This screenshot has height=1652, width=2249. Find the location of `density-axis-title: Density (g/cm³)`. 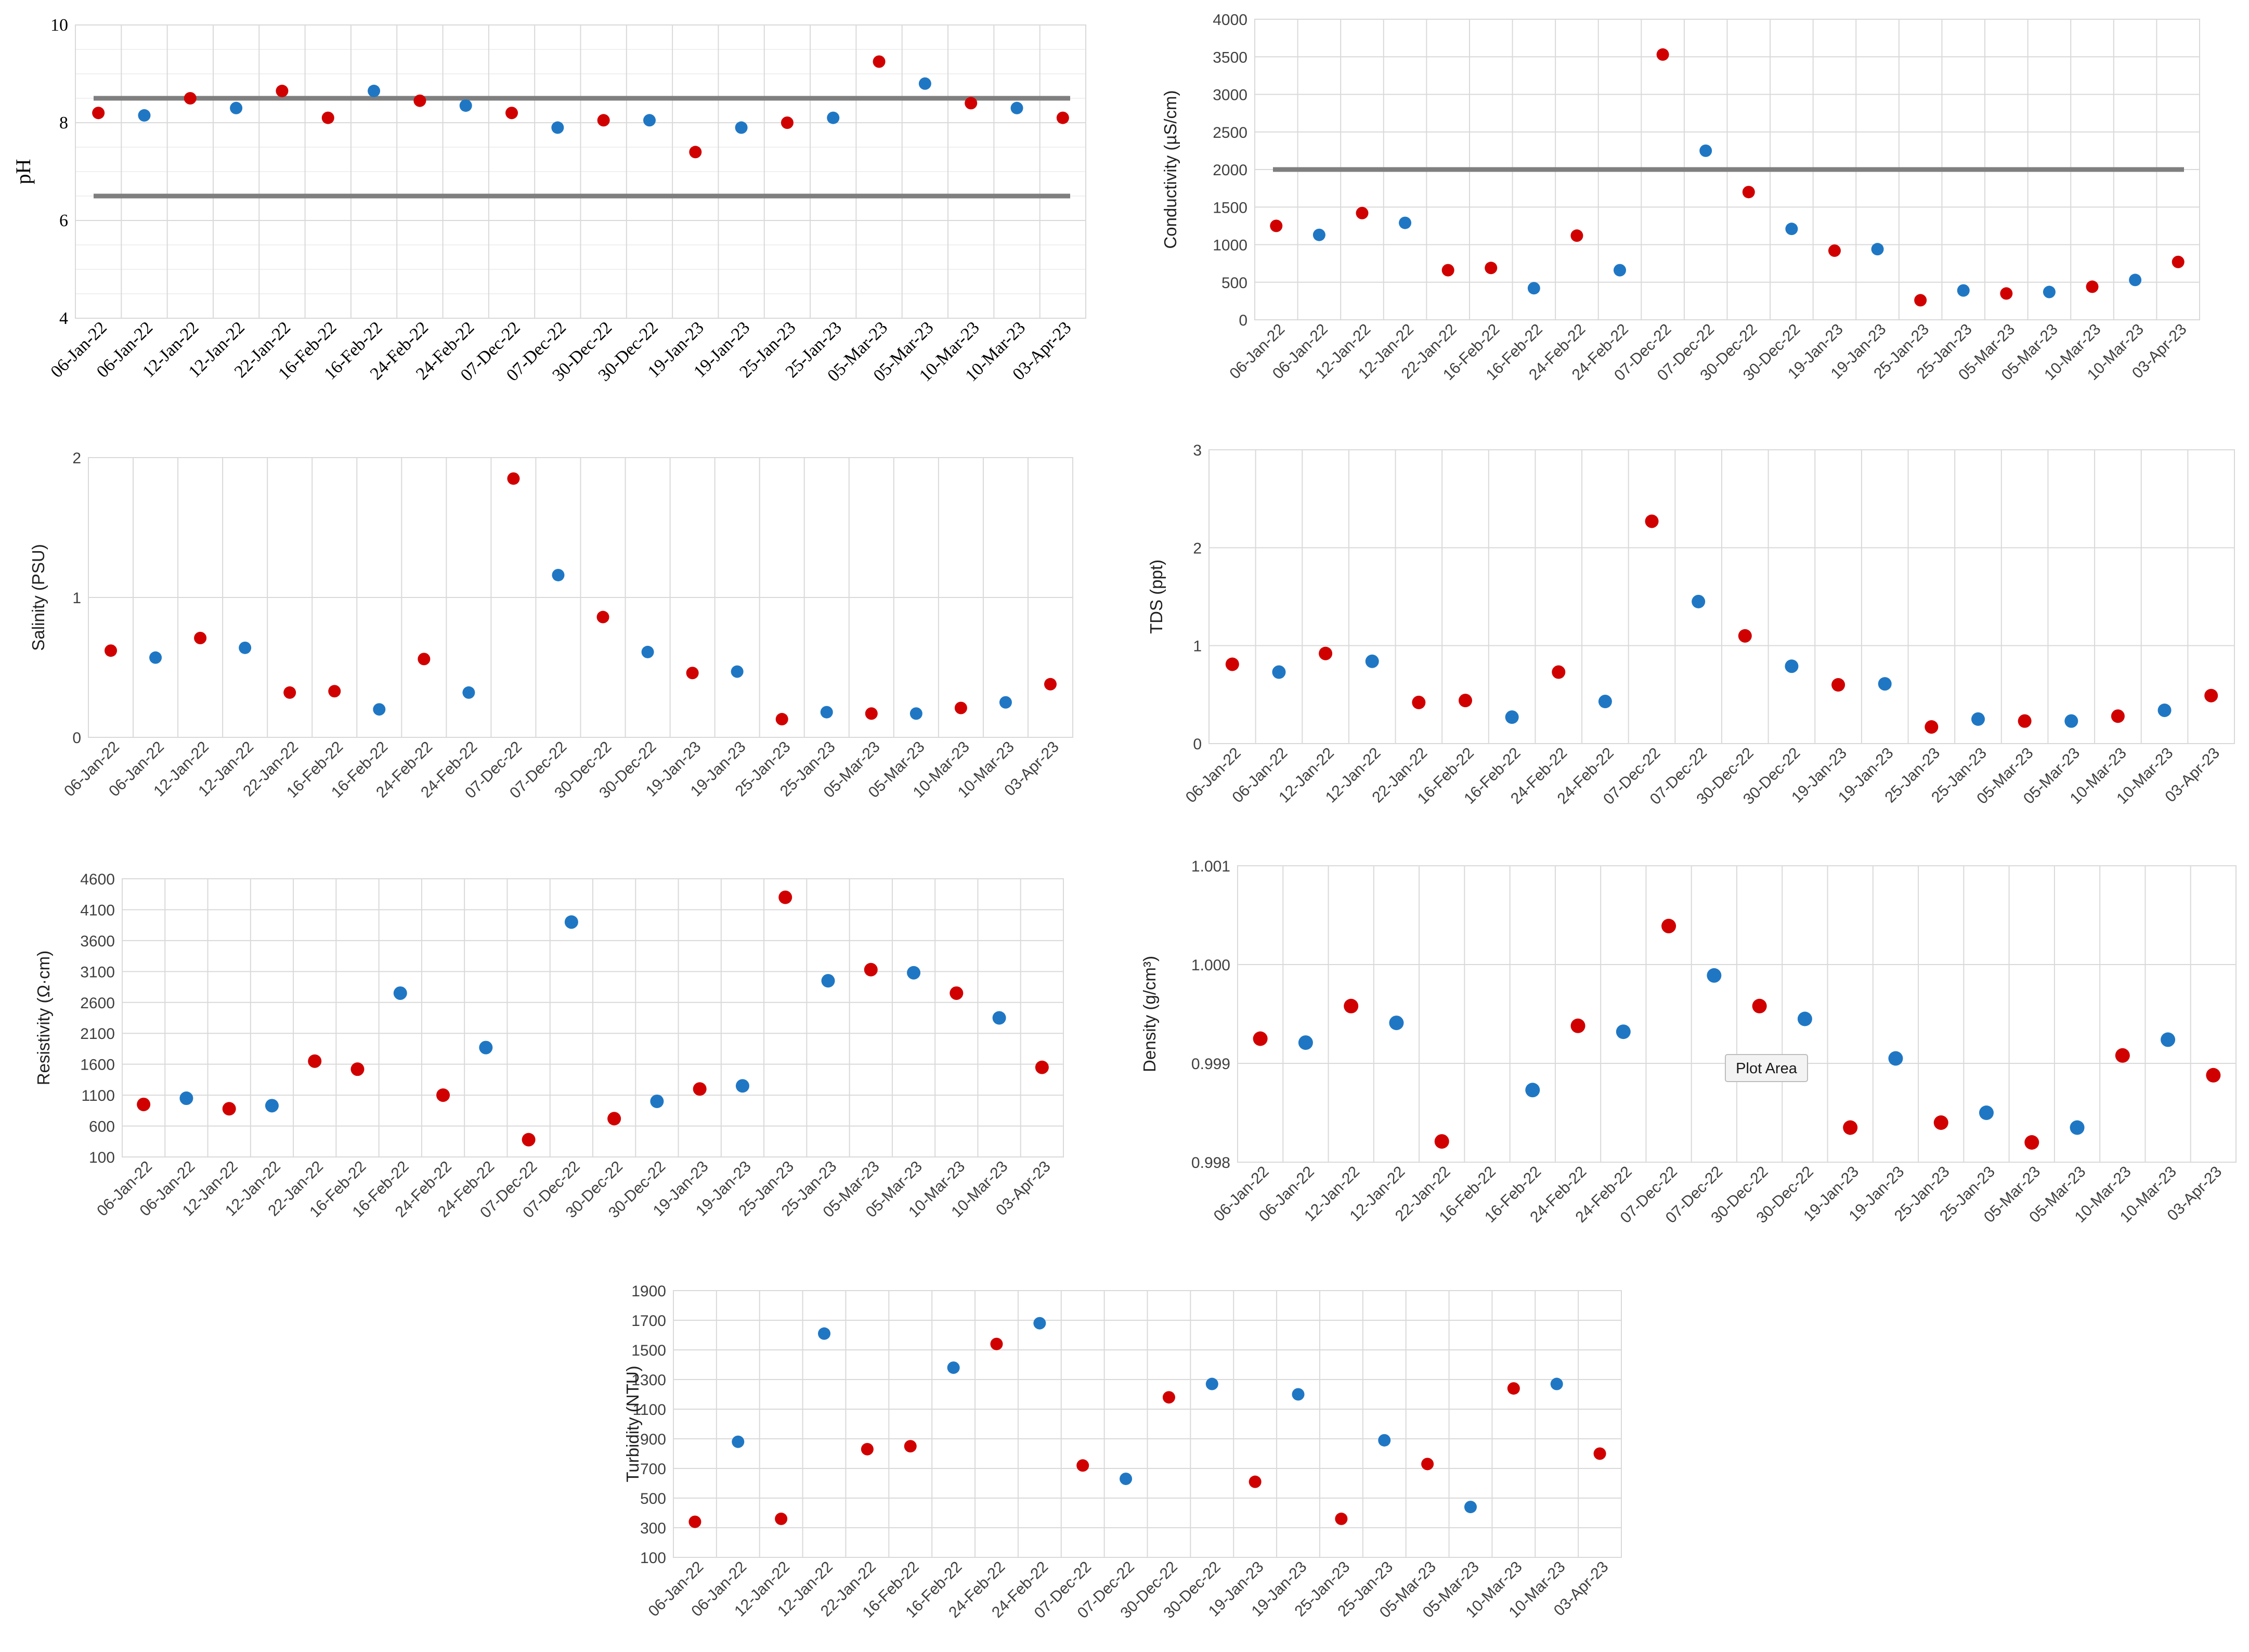

density-axis-title: Density (g/cm³) is located at coordinates (1150, 1014).